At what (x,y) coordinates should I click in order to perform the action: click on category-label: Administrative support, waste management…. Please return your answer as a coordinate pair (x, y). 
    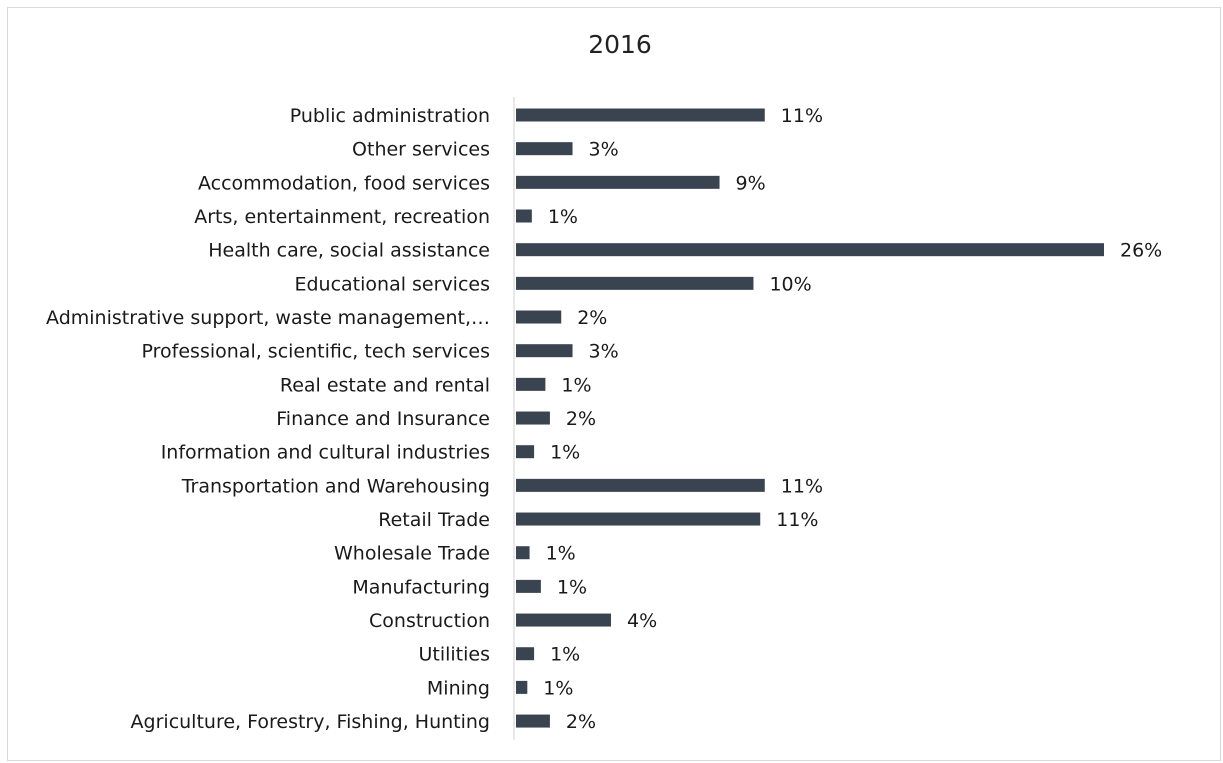
    Looking at the image, I should click on (268, 318).